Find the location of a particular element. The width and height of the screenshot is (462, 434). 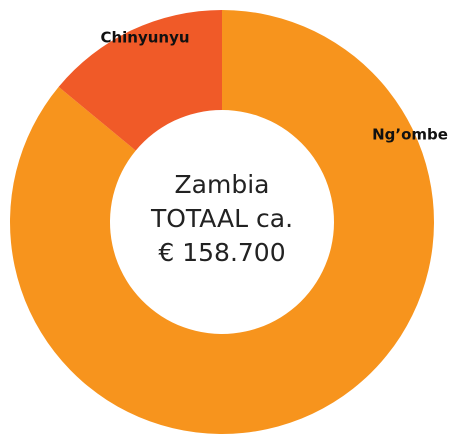

center-text: TOTAAL ca. is located at coordinates (221, 218).